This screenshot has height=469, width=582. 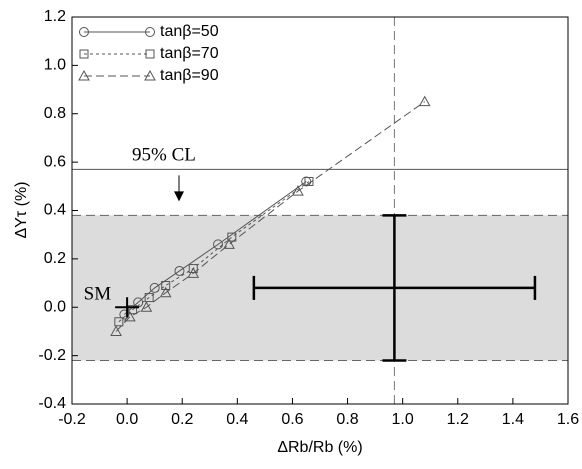 I want to click on legend-label: tanβ=70, so click(x=189, y=53).